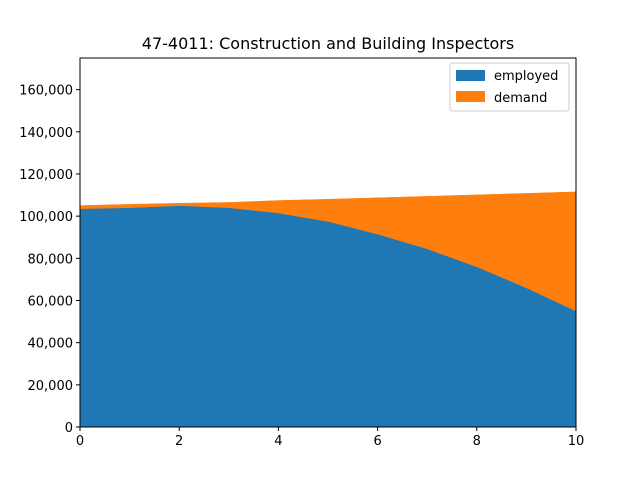 This screenshot has width=640, height=480. I want to click on x-tick-label: 10, so click(576, 441).